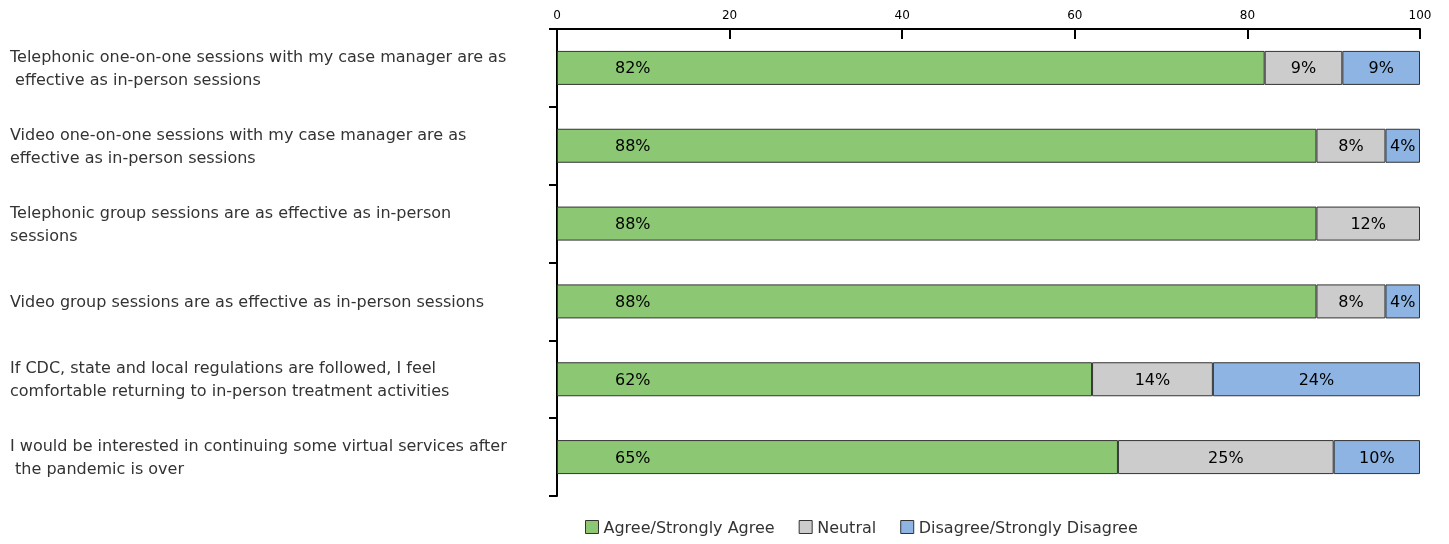 This screenshot has height=544, width=1449. Describe the element at coordinates (1247, 15) in the screenshot. I see `x-tick-label: 80` at that location.